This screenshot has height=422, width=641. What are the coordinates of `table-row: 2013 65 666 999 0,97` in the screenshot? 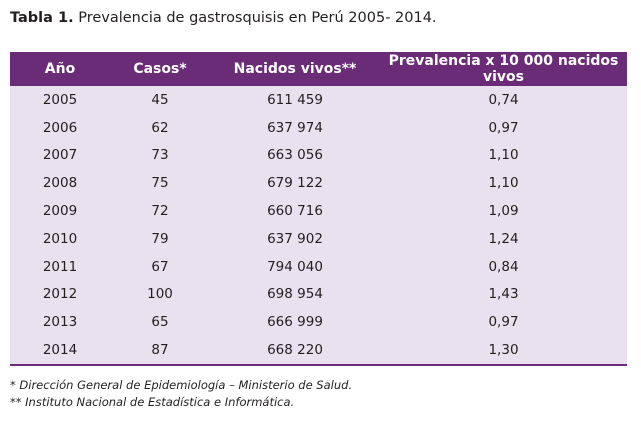 It's located at (318, 322).